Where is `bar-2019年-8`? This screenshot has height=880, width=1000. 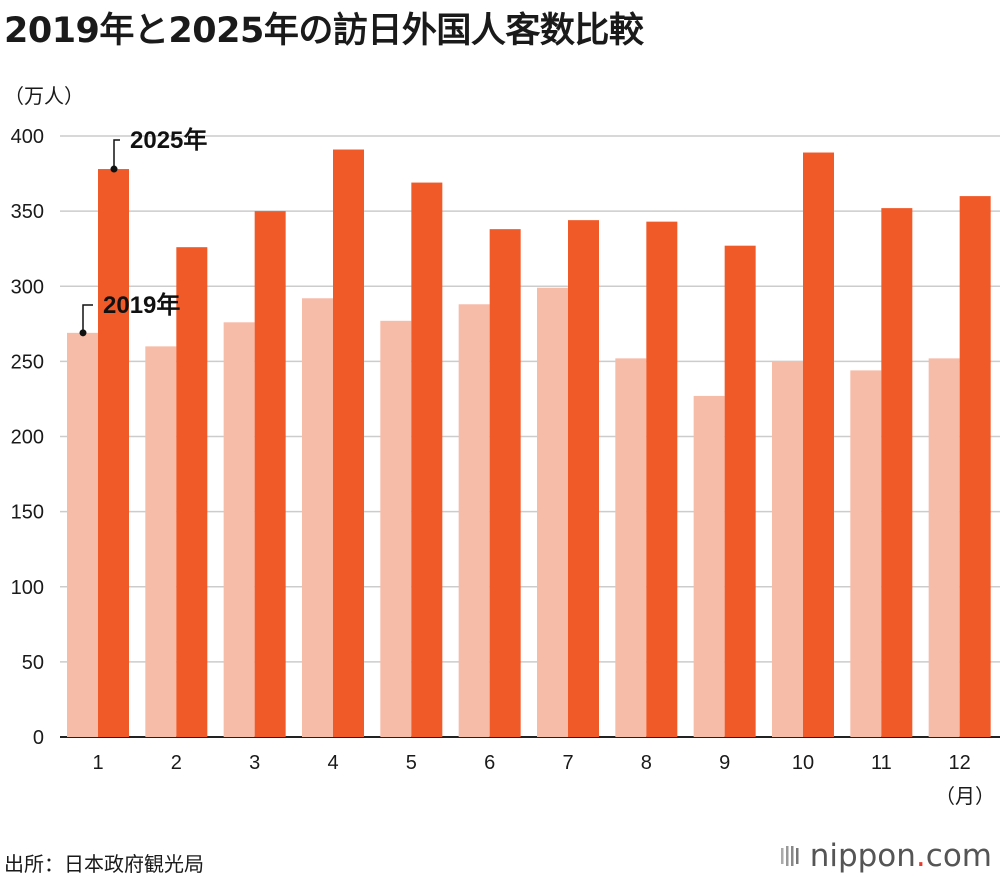 bar-2019年-8 is located at coordinates (631, 547).